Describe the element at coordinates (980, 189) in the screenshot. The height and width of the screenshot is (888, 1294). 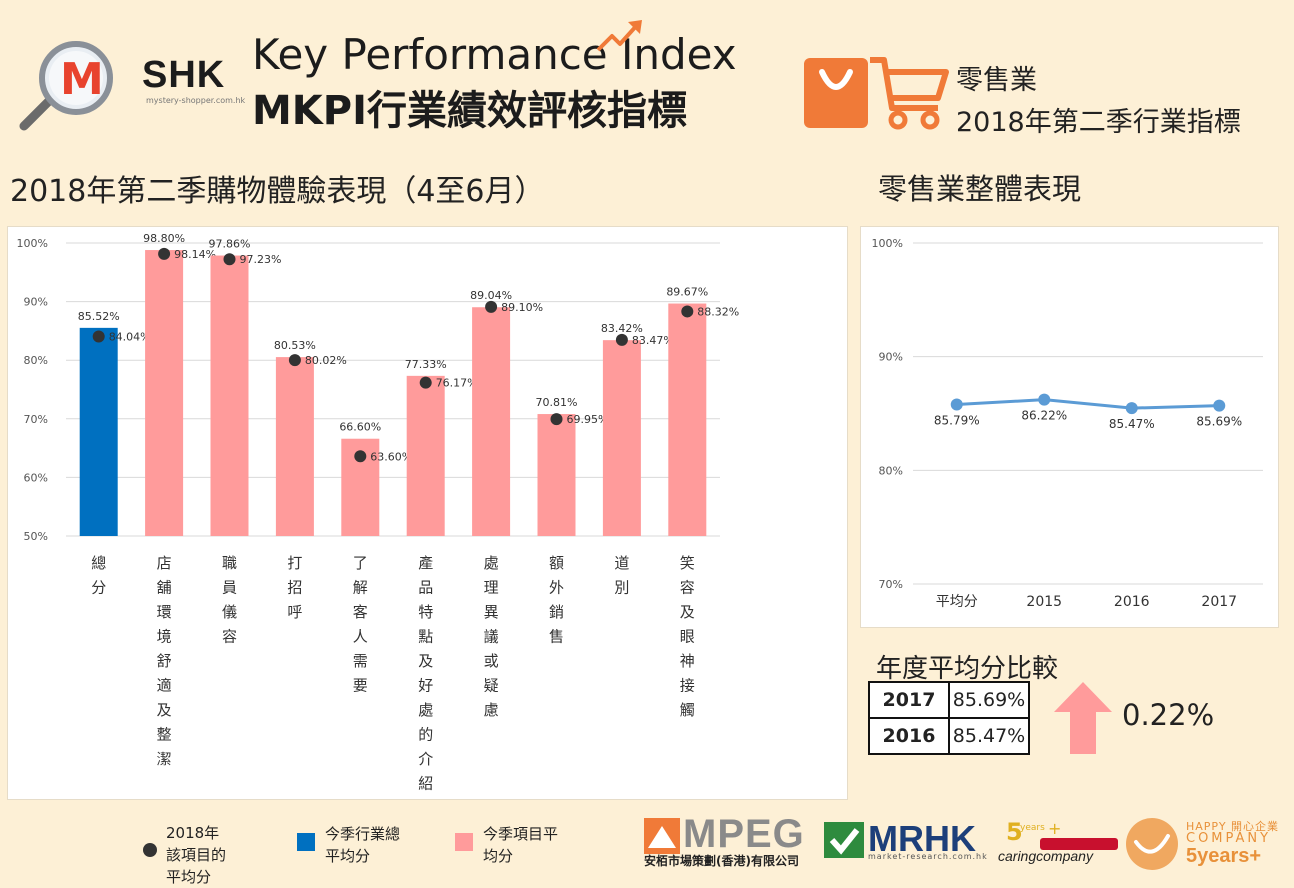
I see `line-chart-section-title: 零售業整體表現` at that location.